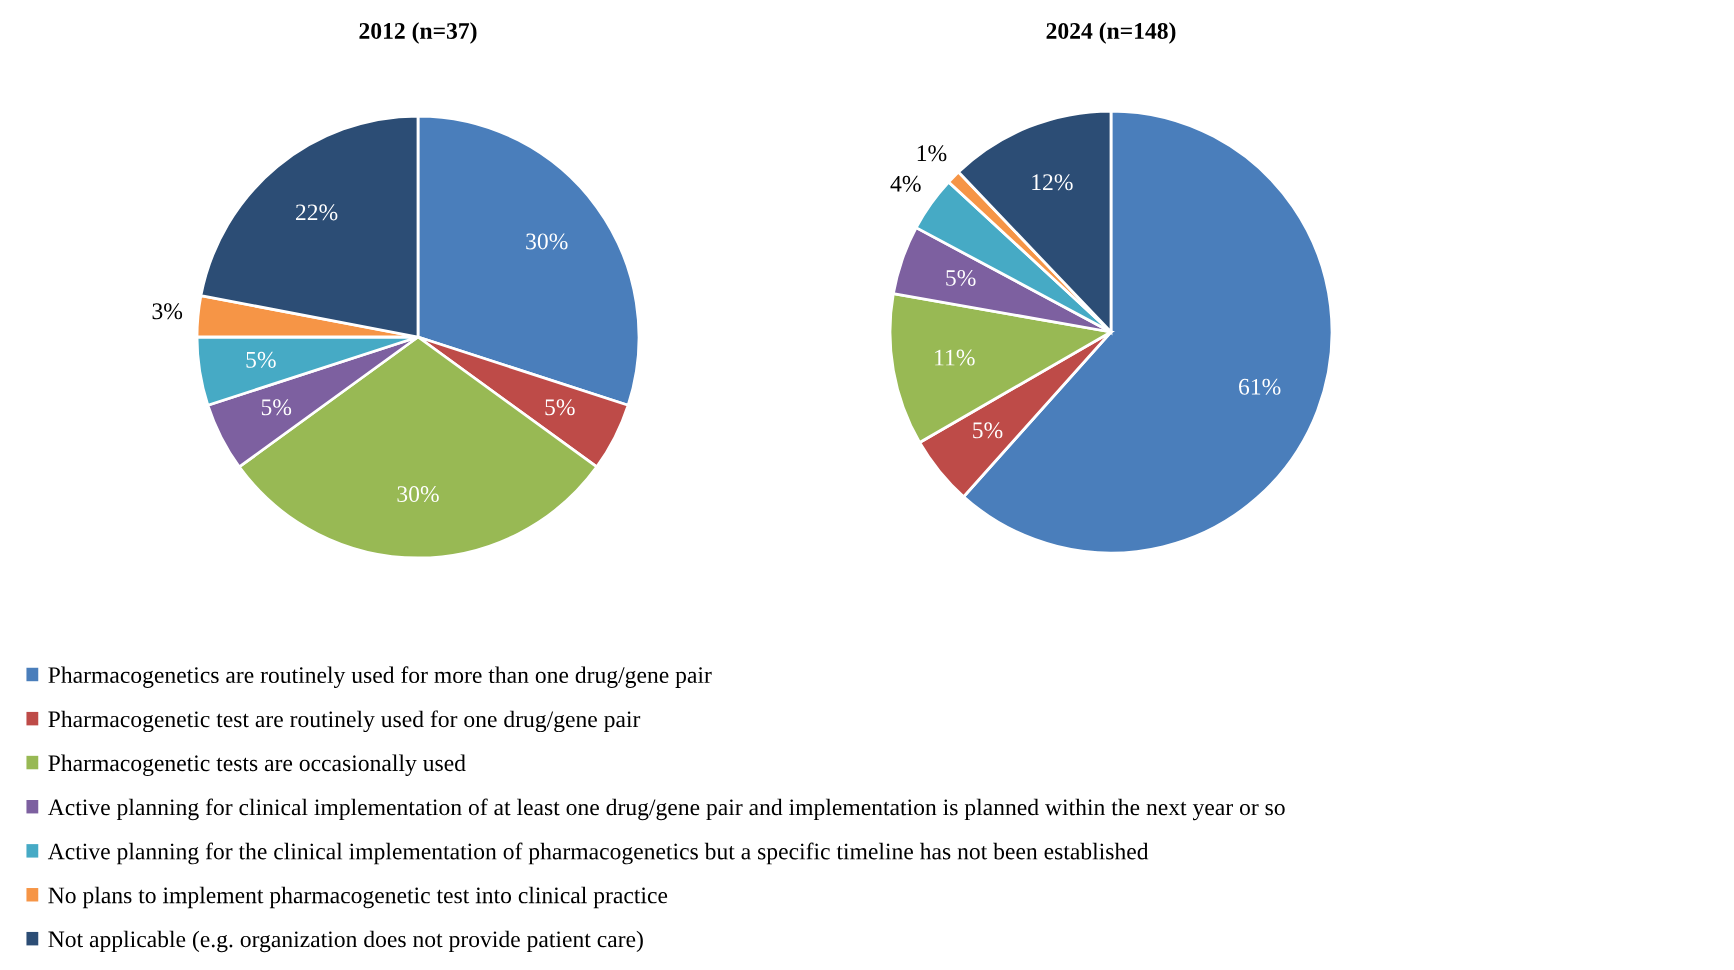 The width and height of the screenshot is (1734, 970). What do you see at coordinates (598, 853) in the screenshot?
I see `legend-label: Active planning for the clinical implementation of pharmacogenetics but a specific timeline has not been established` at bounding box center [598, 853].